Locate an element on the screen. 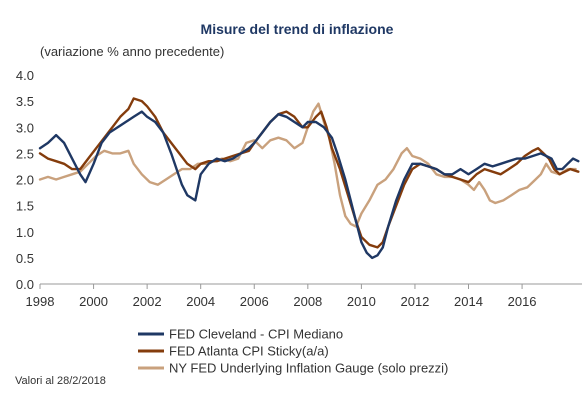 The height and width of the screenshot is (401, 588). y-tick-label: 3.0 is located at coordinates (25, 127).